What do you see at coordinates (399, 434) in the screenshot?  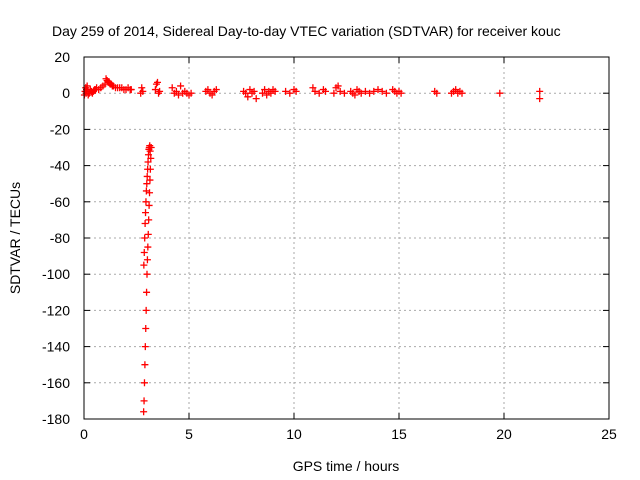 I see `x-tick-label: 15` at bounding box center [399, 434].